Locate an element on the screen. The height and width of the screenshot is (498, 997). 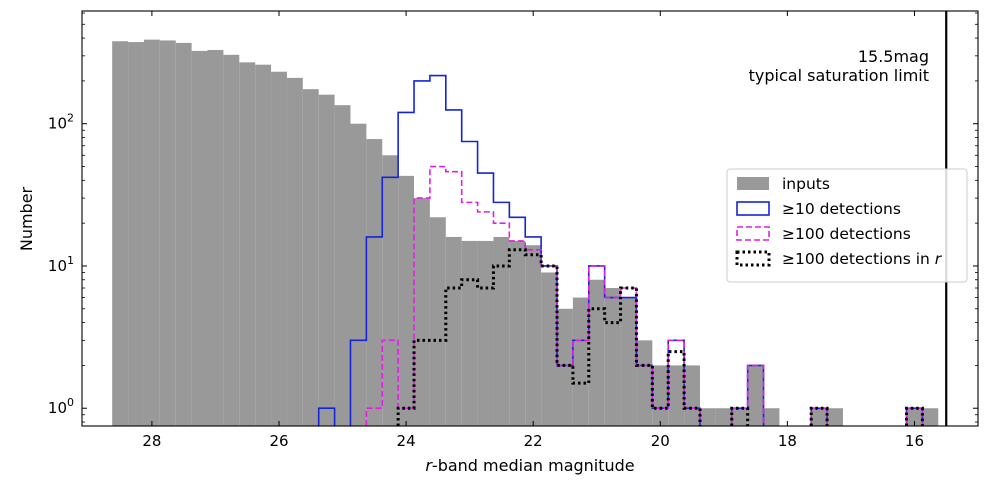
x-tick-label: 24 is located at coordinates (406, 441).